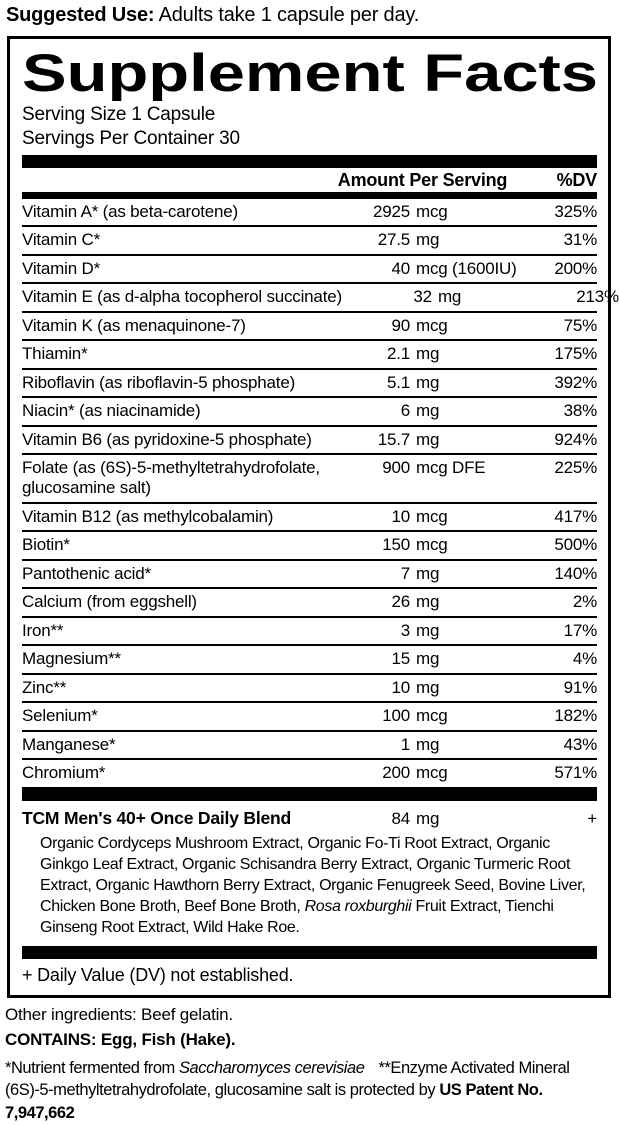  I want to click on nutrient-name: Pantothenic acid*, so click(86, 573).